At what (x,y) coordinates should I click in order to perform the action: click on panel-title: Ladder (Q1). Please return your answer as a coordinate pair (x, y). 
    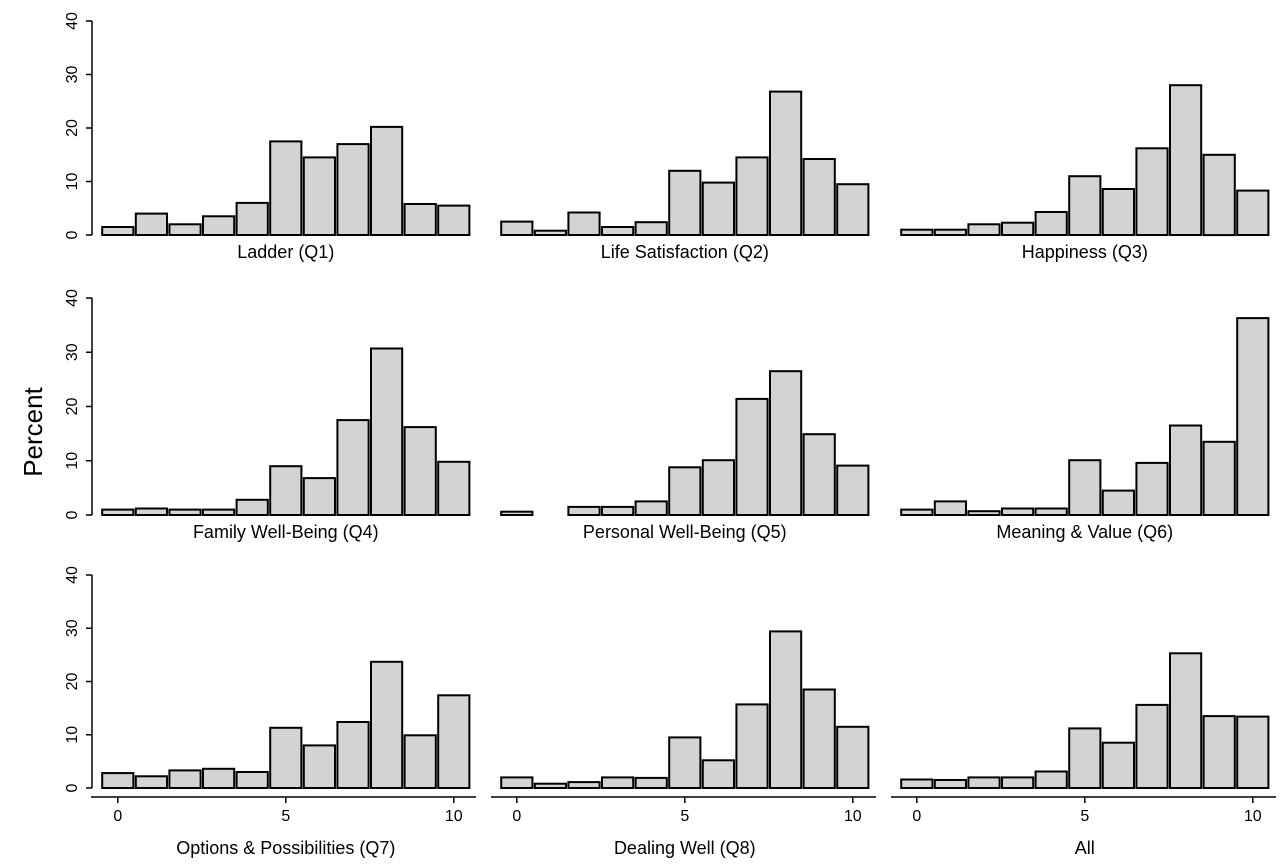
    Looking at the image, I should click on (285, 252).